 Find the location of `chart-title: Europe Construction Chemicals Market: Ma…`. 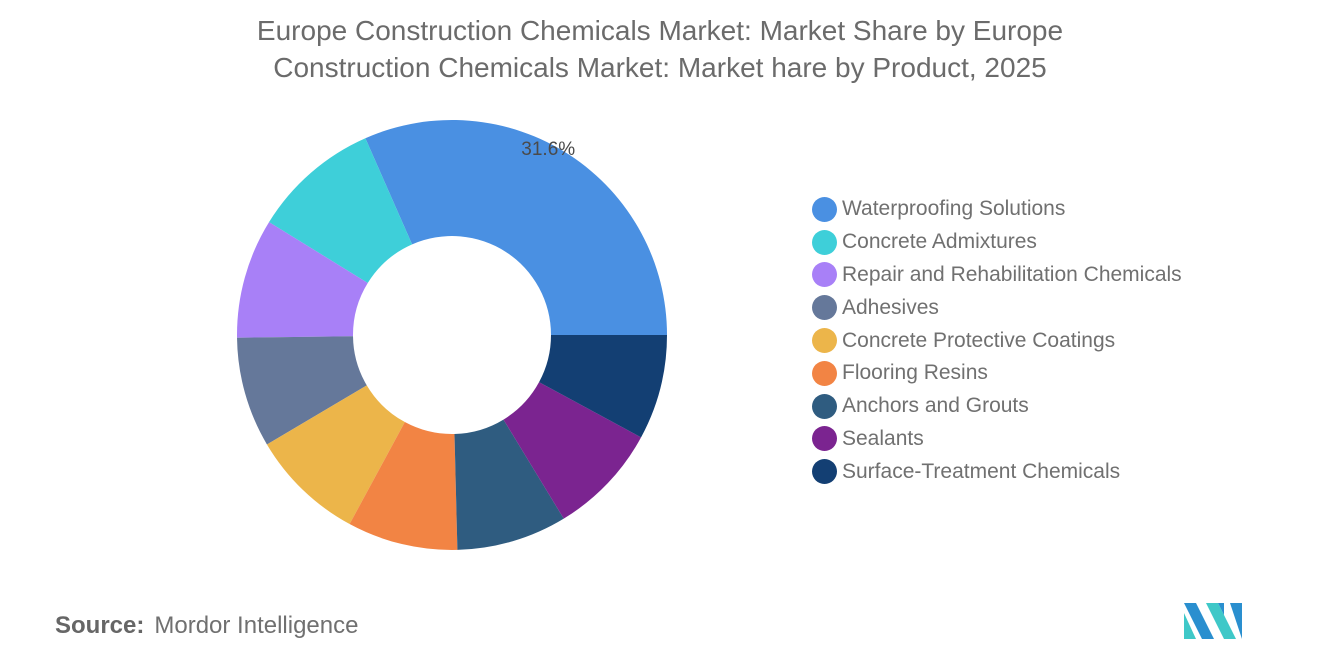

chart-title: Europe Construction Chemicals Market: Ma… is located at coordinates (660, 49).